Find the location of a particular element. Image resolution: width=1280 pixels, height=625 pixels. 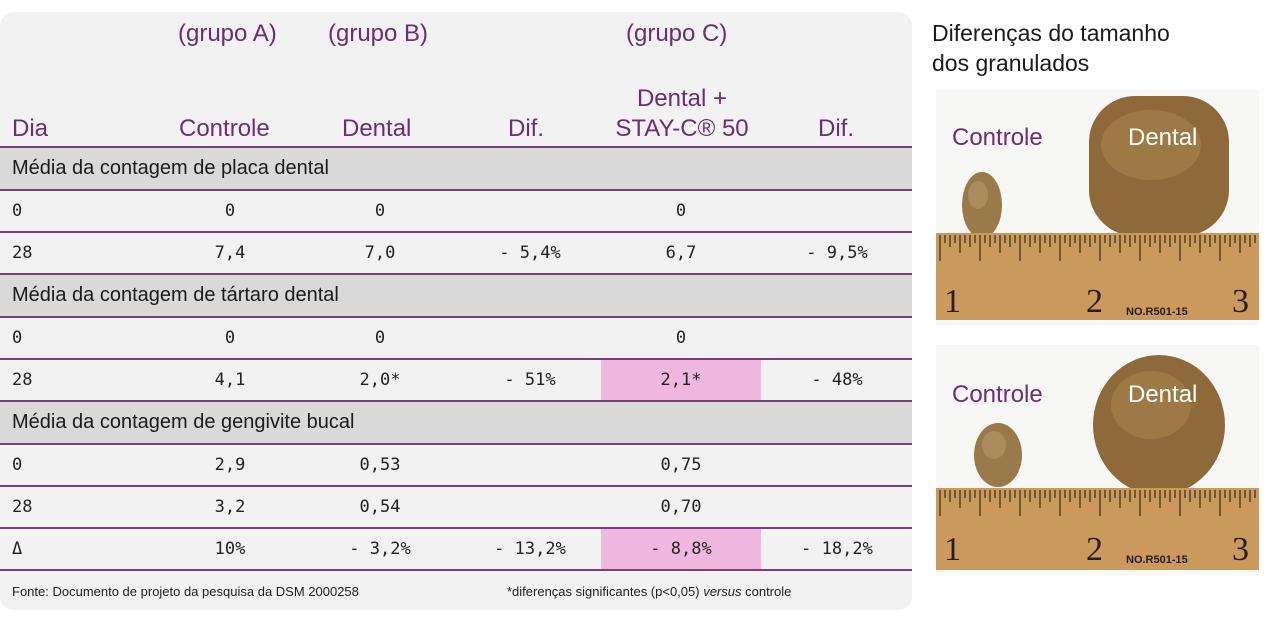

photo2-dental-label: Dental is located at coordinates (1163, 394).